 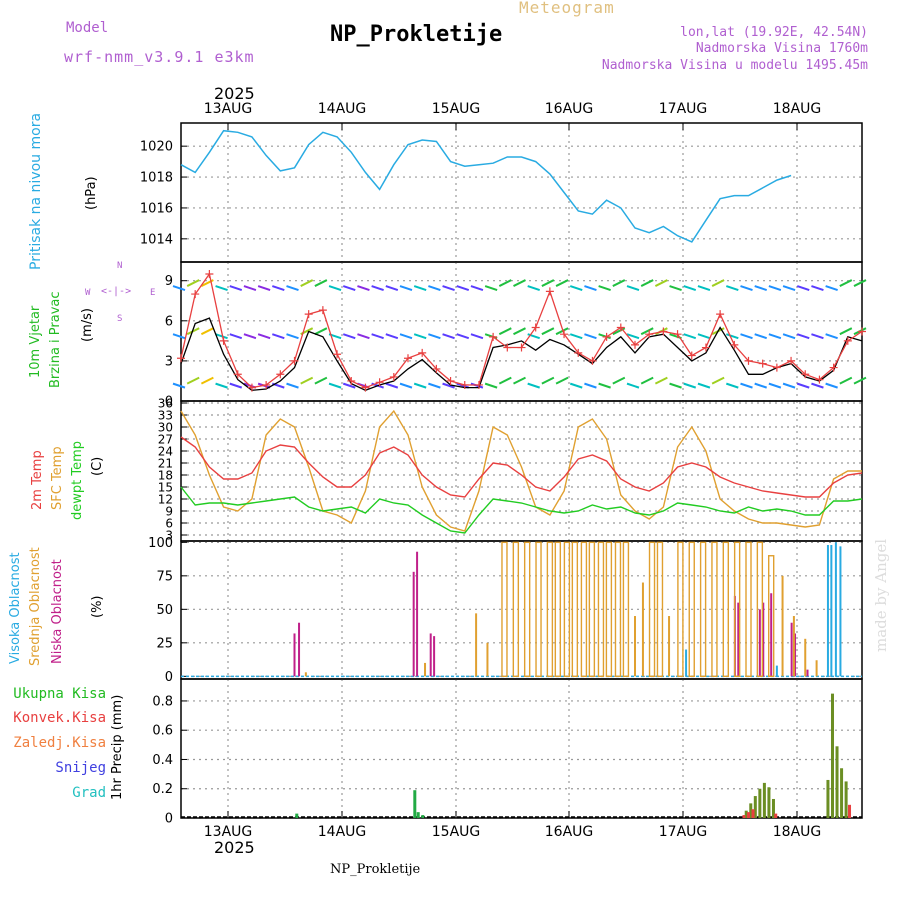 I want to click on x-tick-label-bottom: 15AUG, so click(x=456, y=832).